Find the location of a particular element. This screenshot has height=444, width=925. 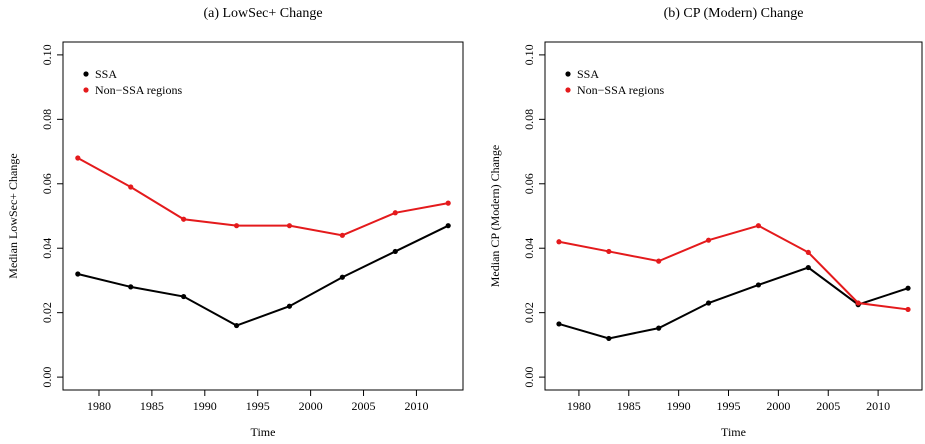

chart-title: (a) LowSec+ Change is located at coordinates (262, 13).